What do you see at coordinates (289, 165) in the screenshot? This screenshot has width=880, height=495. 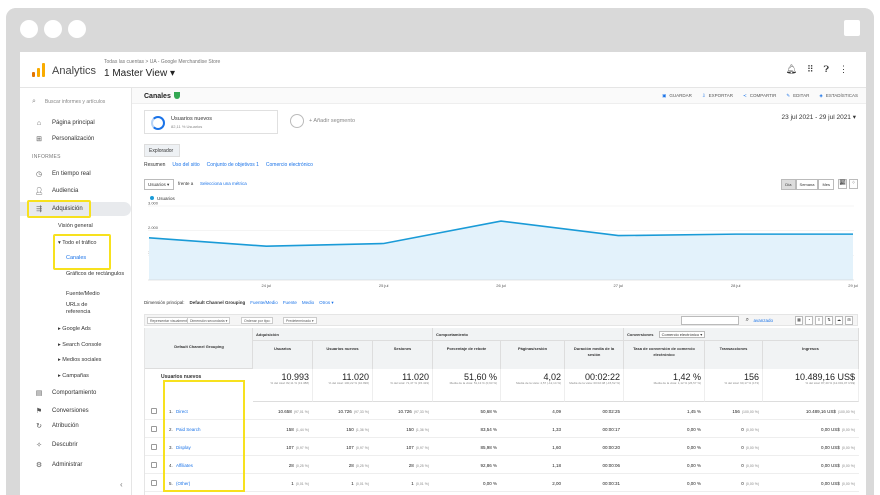 I see `subtab-ecommerce: Comercio electrónico` at bounding box center [289, 165].